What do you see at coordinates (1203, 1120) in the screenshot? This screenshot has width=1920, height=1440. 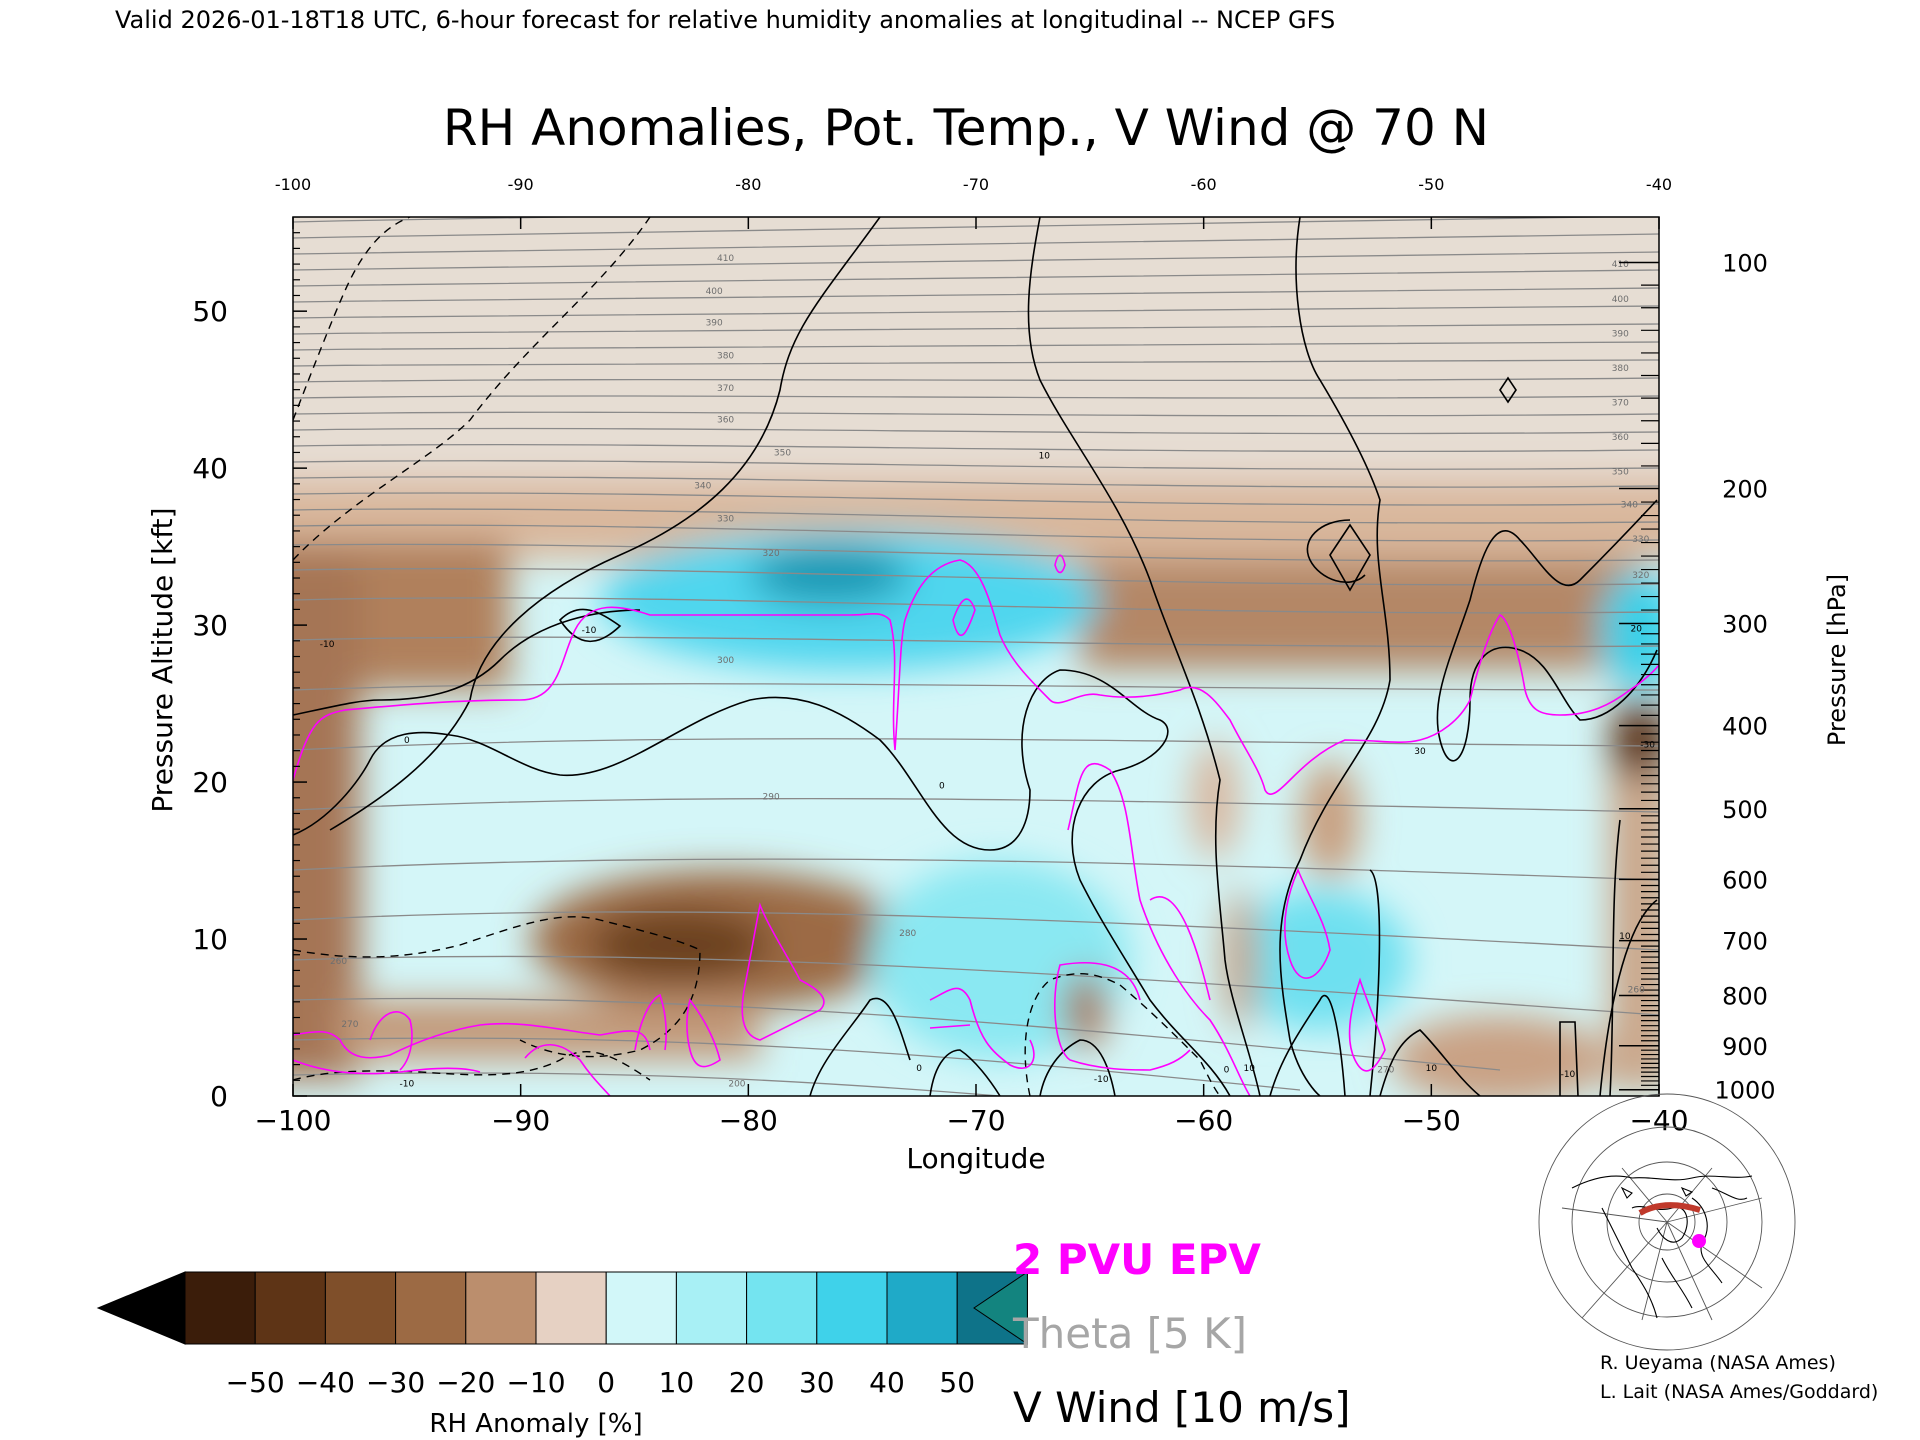 I see `x-tick-label: −60` at bounding box center [1203, 1120].